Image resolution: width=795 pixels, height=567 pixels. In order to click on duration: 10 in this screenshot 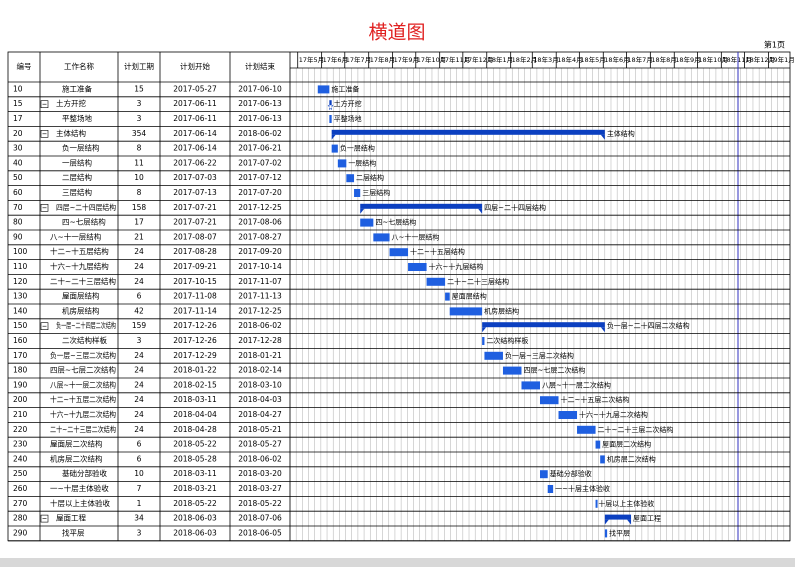, I will do `click(139, 177)`.